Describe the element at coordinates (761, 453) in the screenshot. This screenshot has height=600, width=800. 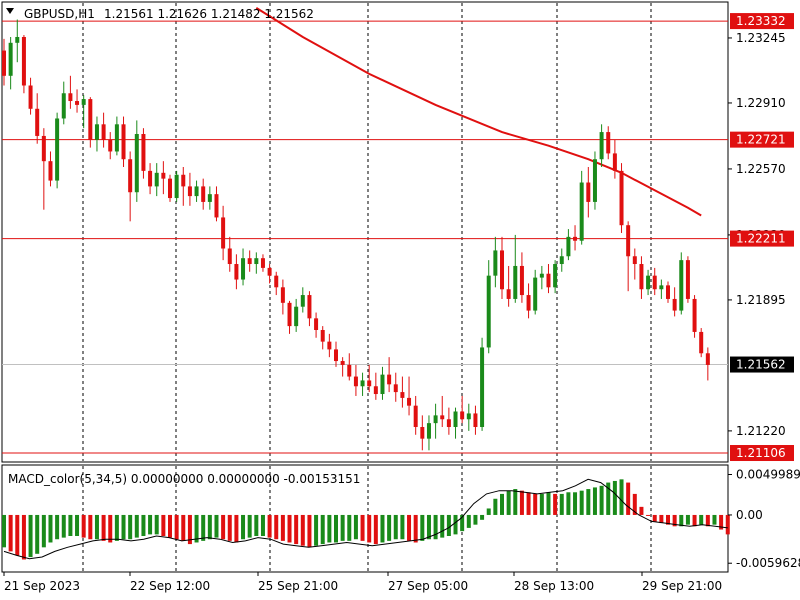
I see `level-price-label: 1.21106` at that location.